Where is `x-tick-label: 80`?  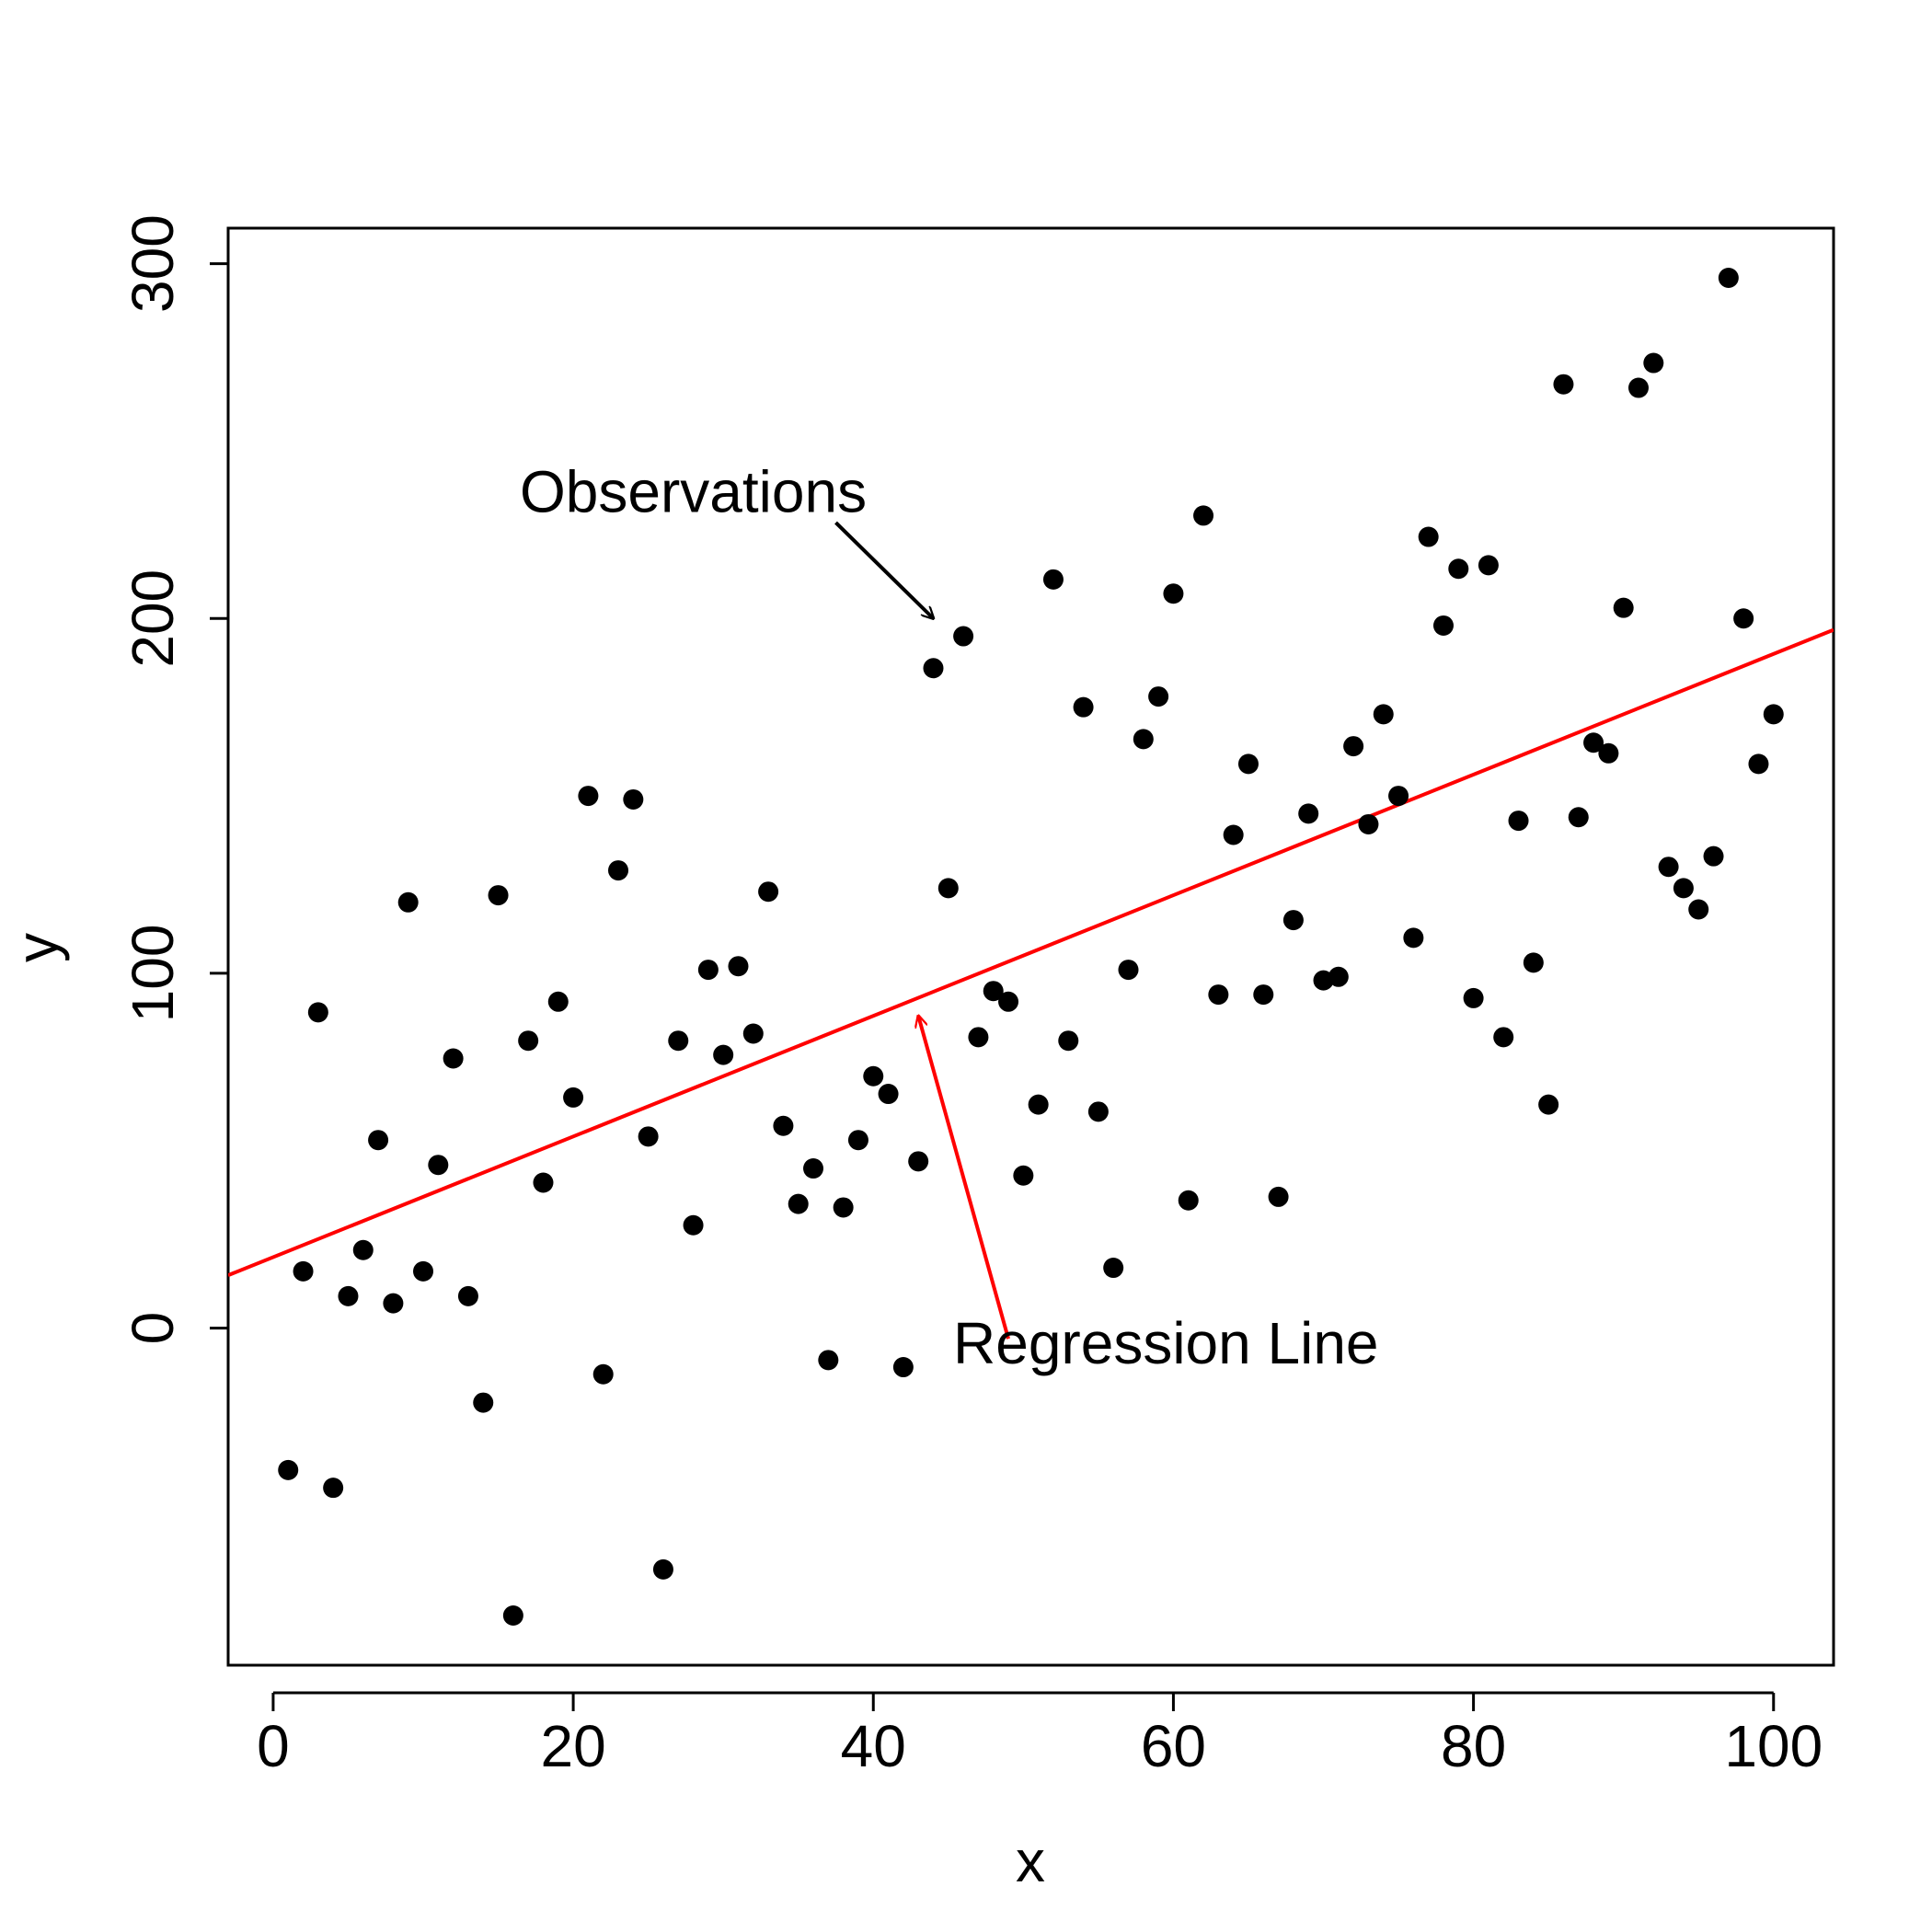
x-tick-label: 80 is located at coordinates (1473, 1746).